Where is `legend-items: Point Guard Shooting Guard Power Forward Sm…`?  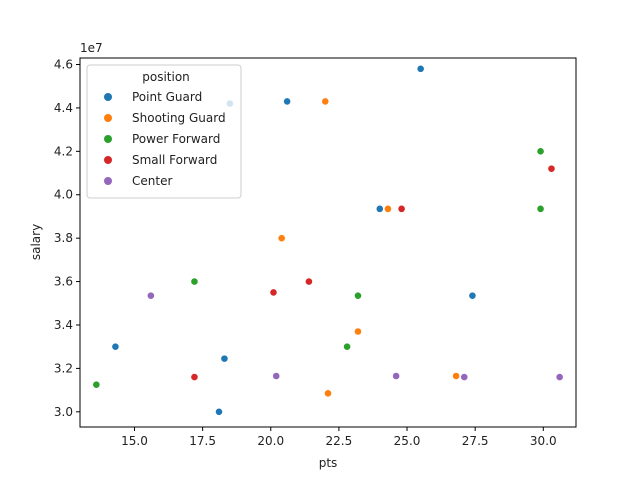 legend-items: Point Guard Shooting Guard Power Forward Sm… is located at coordinates (165, 139).